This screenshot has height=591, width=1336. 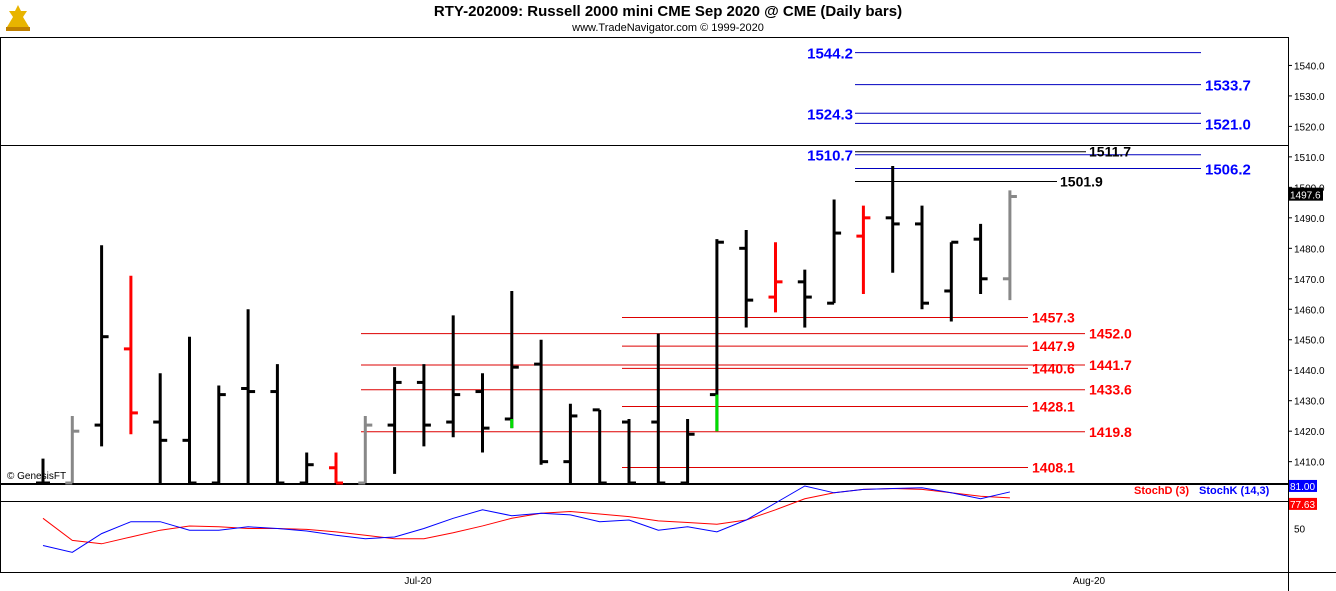 What do you see at coordinates (1309, 249) in the screenshot?
I see `y-tick-label: 1480.0` at bounding box center [1309, 249].